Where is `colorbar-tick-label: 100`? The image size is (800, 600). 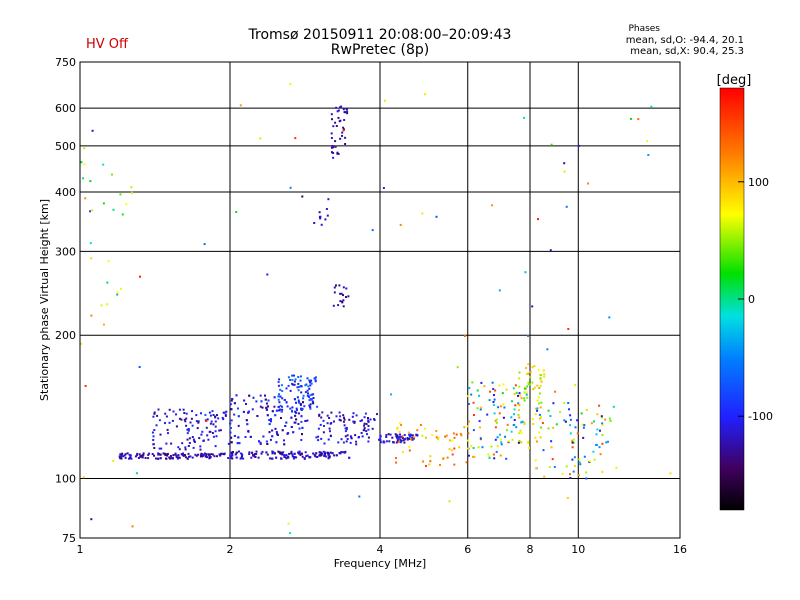 colorbar-tick-label: 100 is located at coordinates (758, 182).